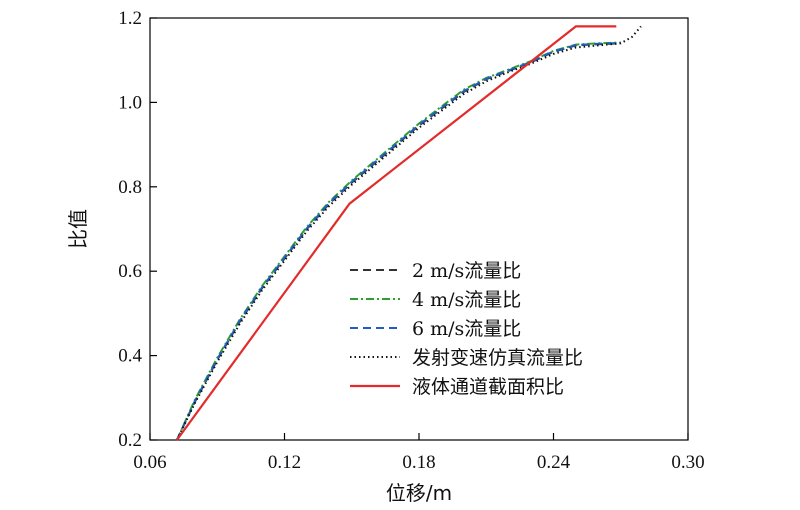  What do you see at coordinates (284, 462) in the screenshot?
I see `x-tick-label: 0.12` at bounding box center [284, 462].